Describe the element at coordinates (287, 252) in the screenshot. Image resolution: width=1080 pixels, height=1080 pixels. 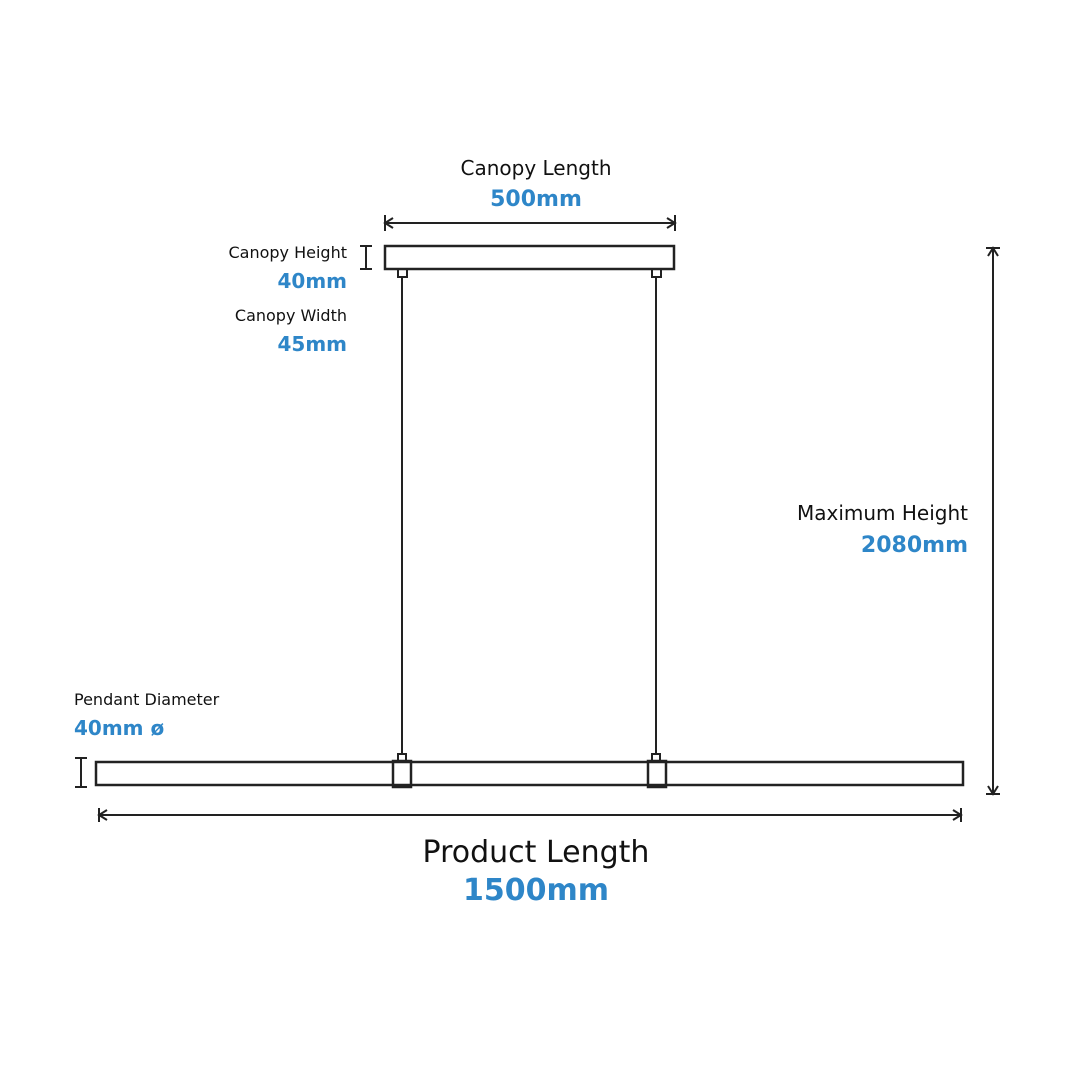
I see `label: Canopy Height` at that location.